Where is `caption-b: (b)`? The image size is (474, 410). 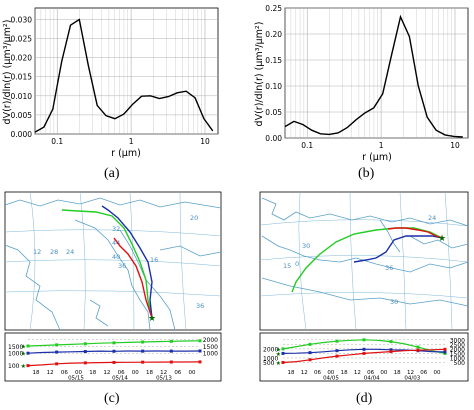
caption-b: (b) is located at coordinates (366, 173).